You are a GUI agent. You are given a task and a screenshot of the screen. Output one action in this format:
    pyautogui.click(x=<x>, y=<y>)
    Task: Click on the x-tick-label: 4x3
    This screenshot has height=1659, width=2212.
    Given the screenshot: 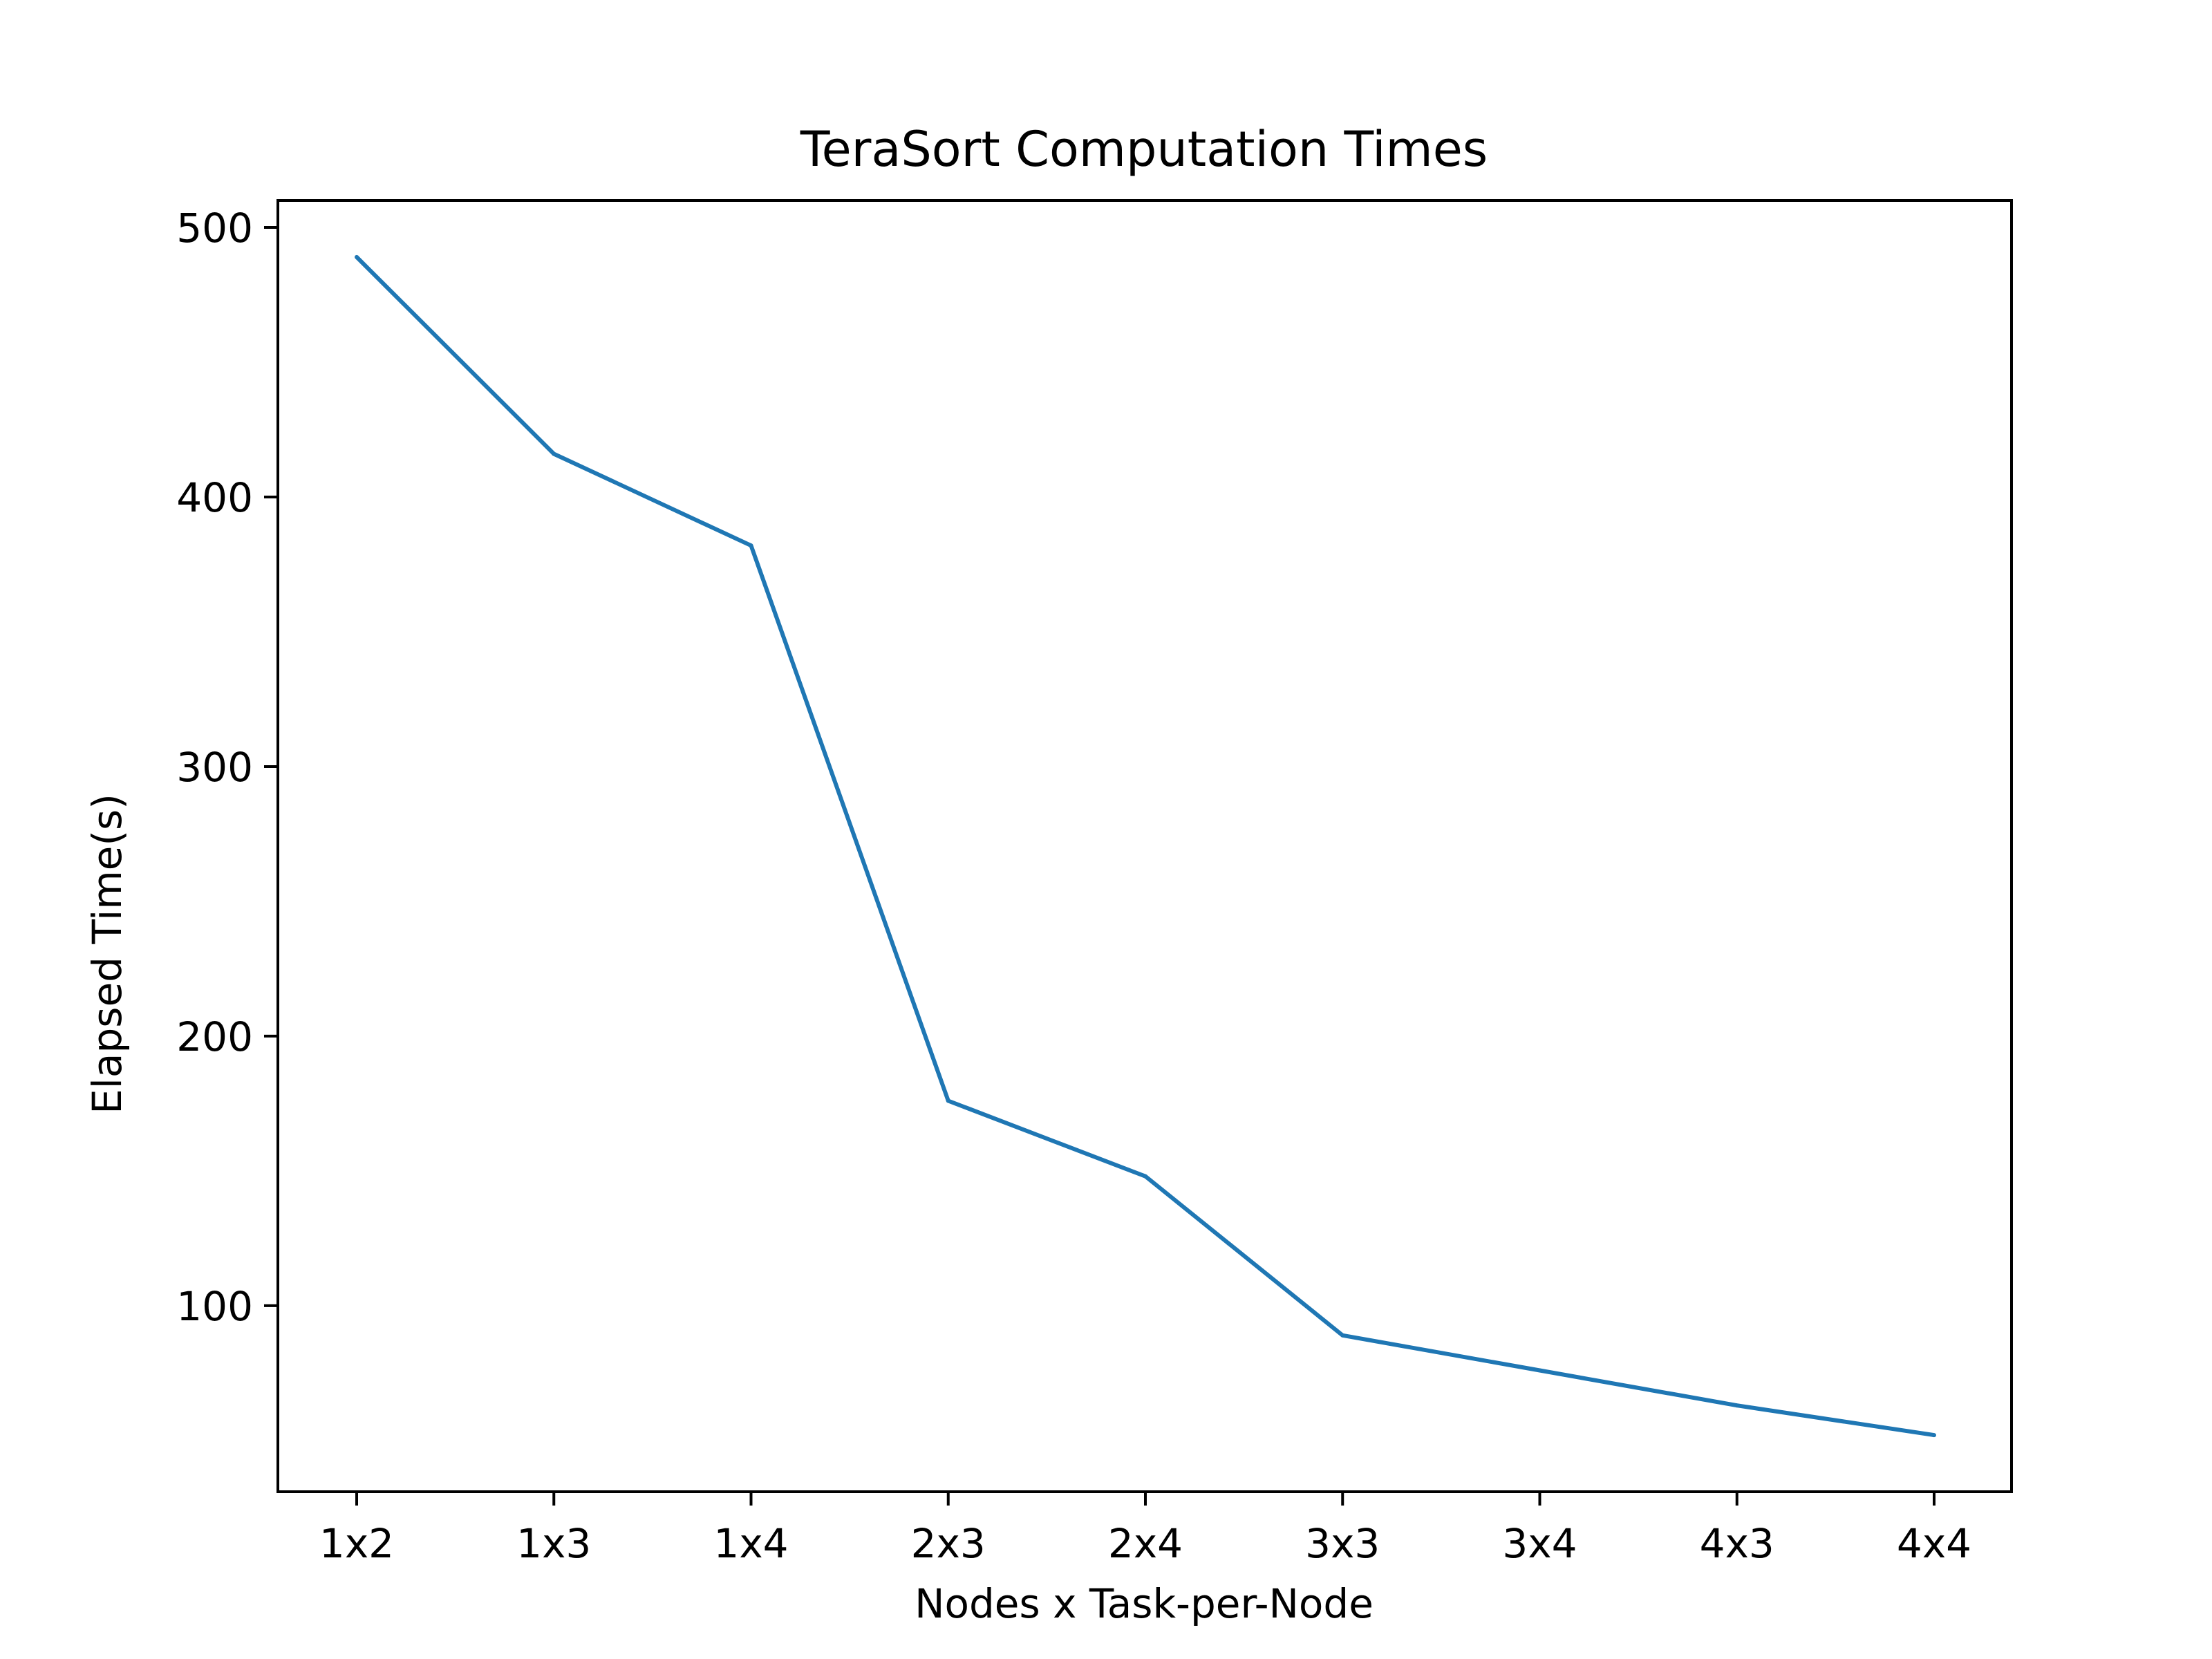 What is the action you would take?
    pyautogui.click(x=1737, y=1544)
    